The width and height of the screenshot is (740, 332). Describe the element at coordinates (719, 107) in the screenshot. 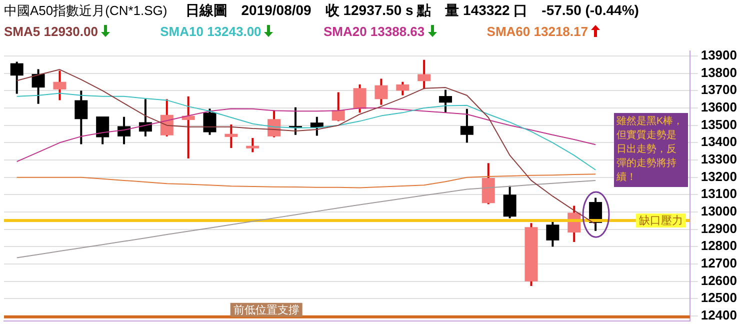

I see `y-tick-label: 13600` at that location.